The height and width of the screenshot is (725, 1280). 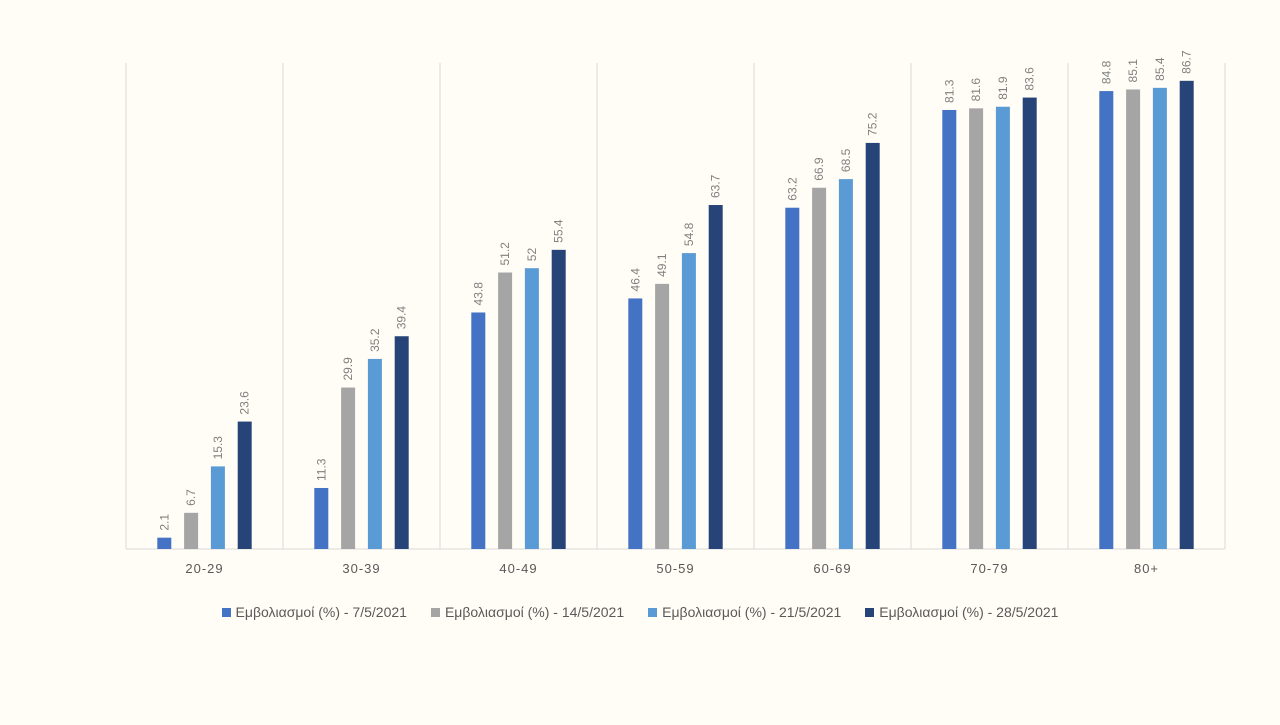 I want to click on data-label-20-29-series-3: 15.3, so click(x=218, y=448).